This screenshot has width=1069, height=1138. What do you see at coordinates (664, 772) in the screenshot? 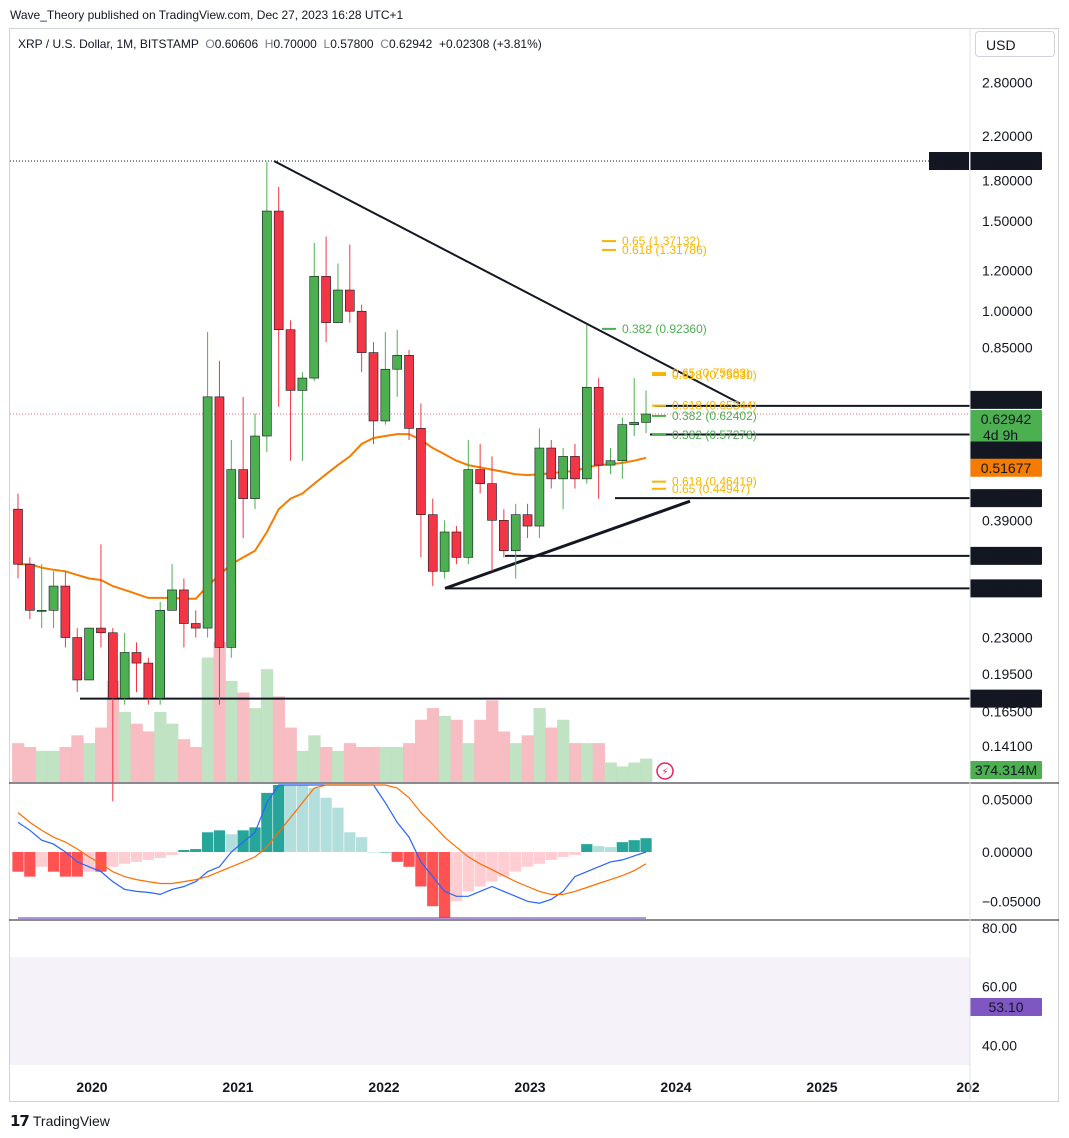
I see `snapshot-icon-glyph: ⚡` at bounding box center [664, 772].